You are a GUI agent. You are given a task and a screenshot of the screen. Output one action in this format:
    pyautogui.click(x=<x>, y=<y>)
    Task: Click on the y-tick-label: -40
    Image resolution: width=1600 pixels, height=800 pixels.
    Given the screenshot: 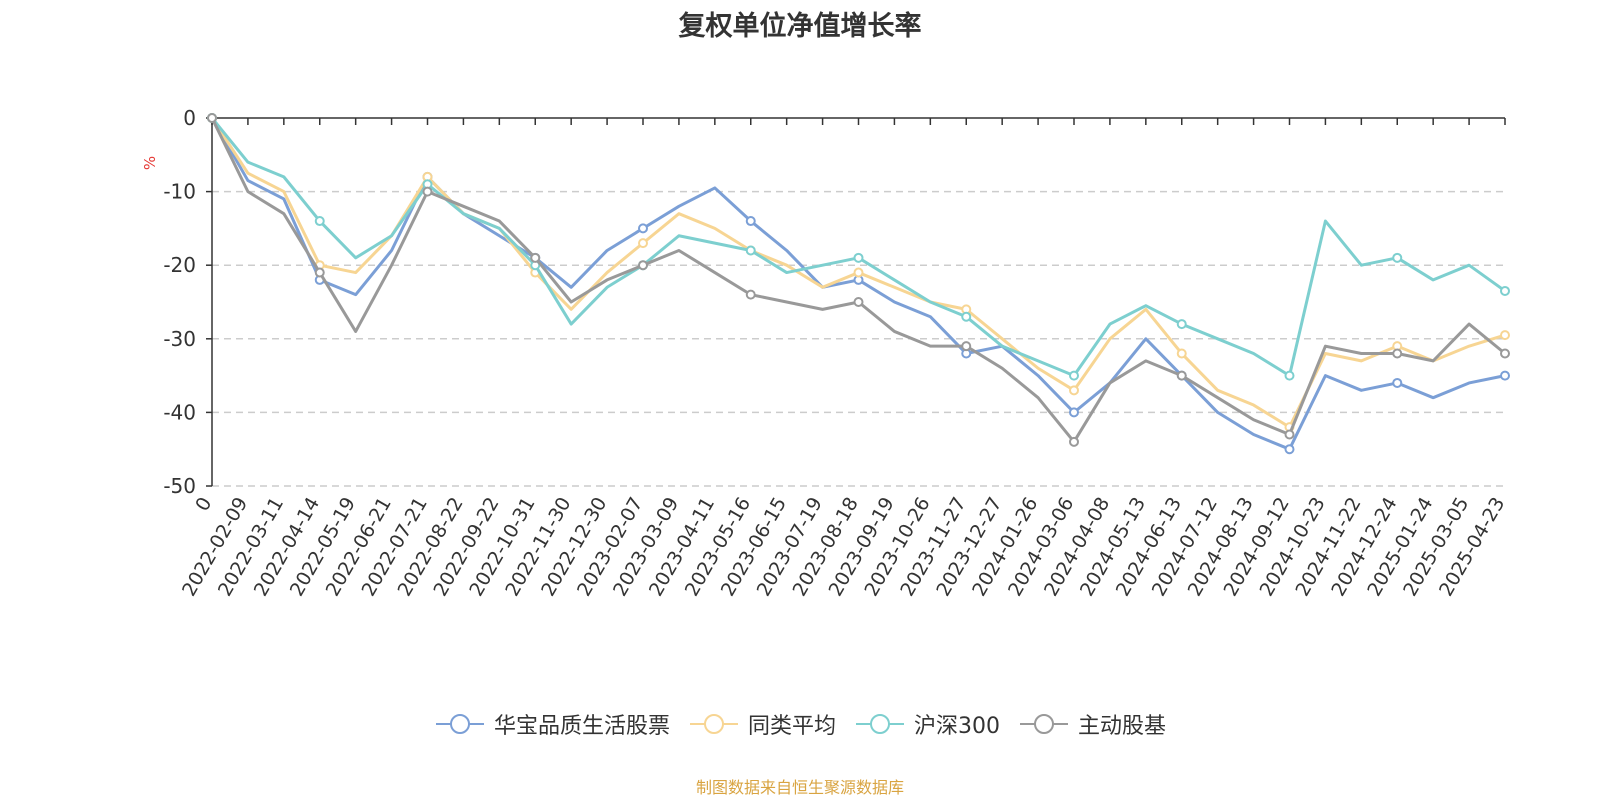 What is the action you would take?
    pyautogui.click(x=179, y=412)
    